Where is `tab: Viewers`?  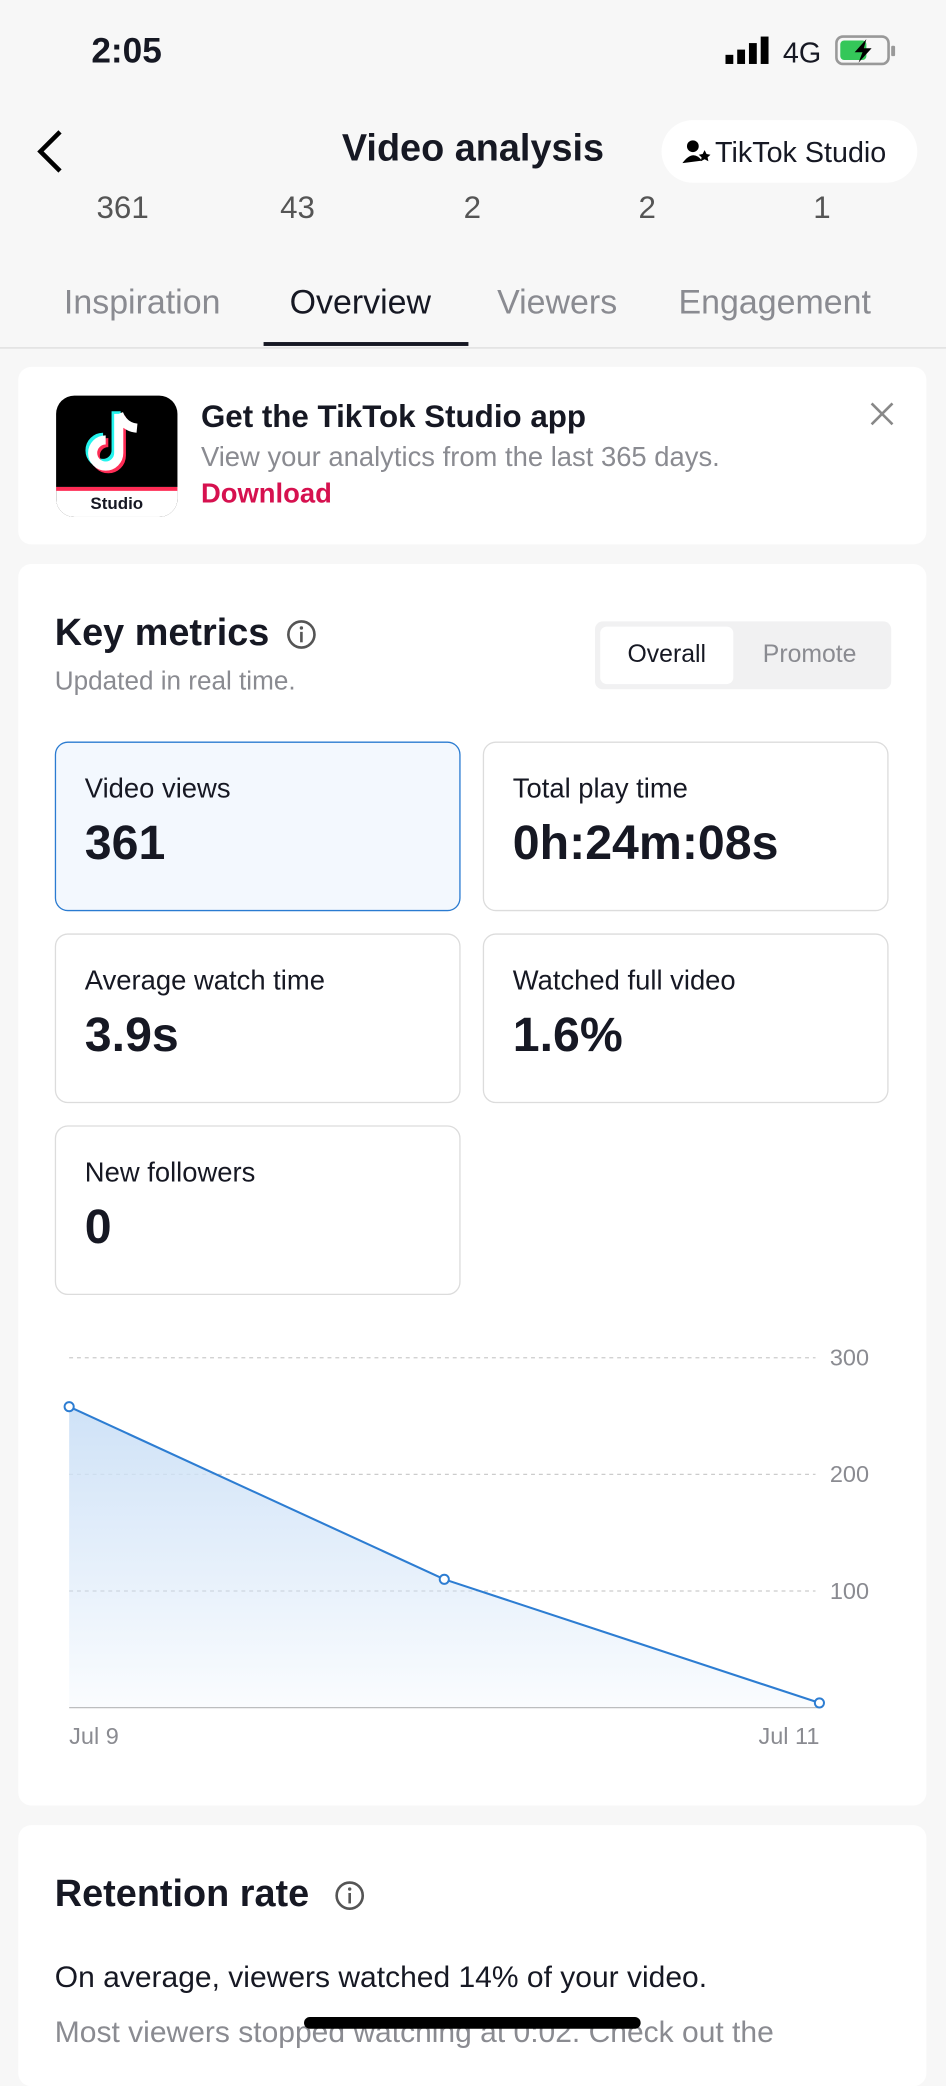
tab: Viewers is located at coordinates (557, 301).